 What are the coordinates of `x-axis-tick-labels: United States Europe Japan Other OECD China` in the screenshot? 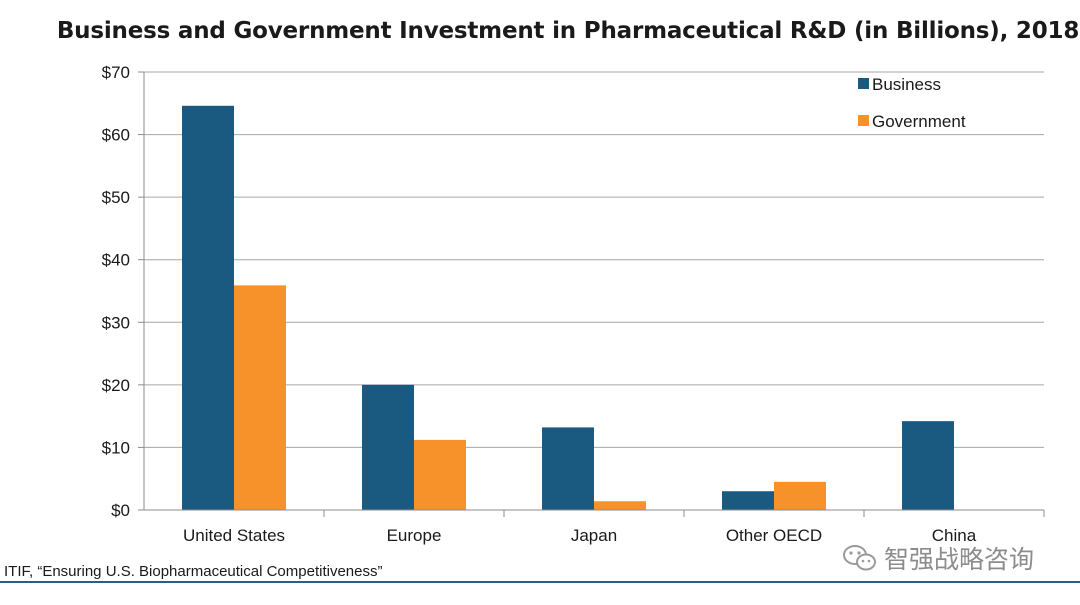 It's located at (580, 535).